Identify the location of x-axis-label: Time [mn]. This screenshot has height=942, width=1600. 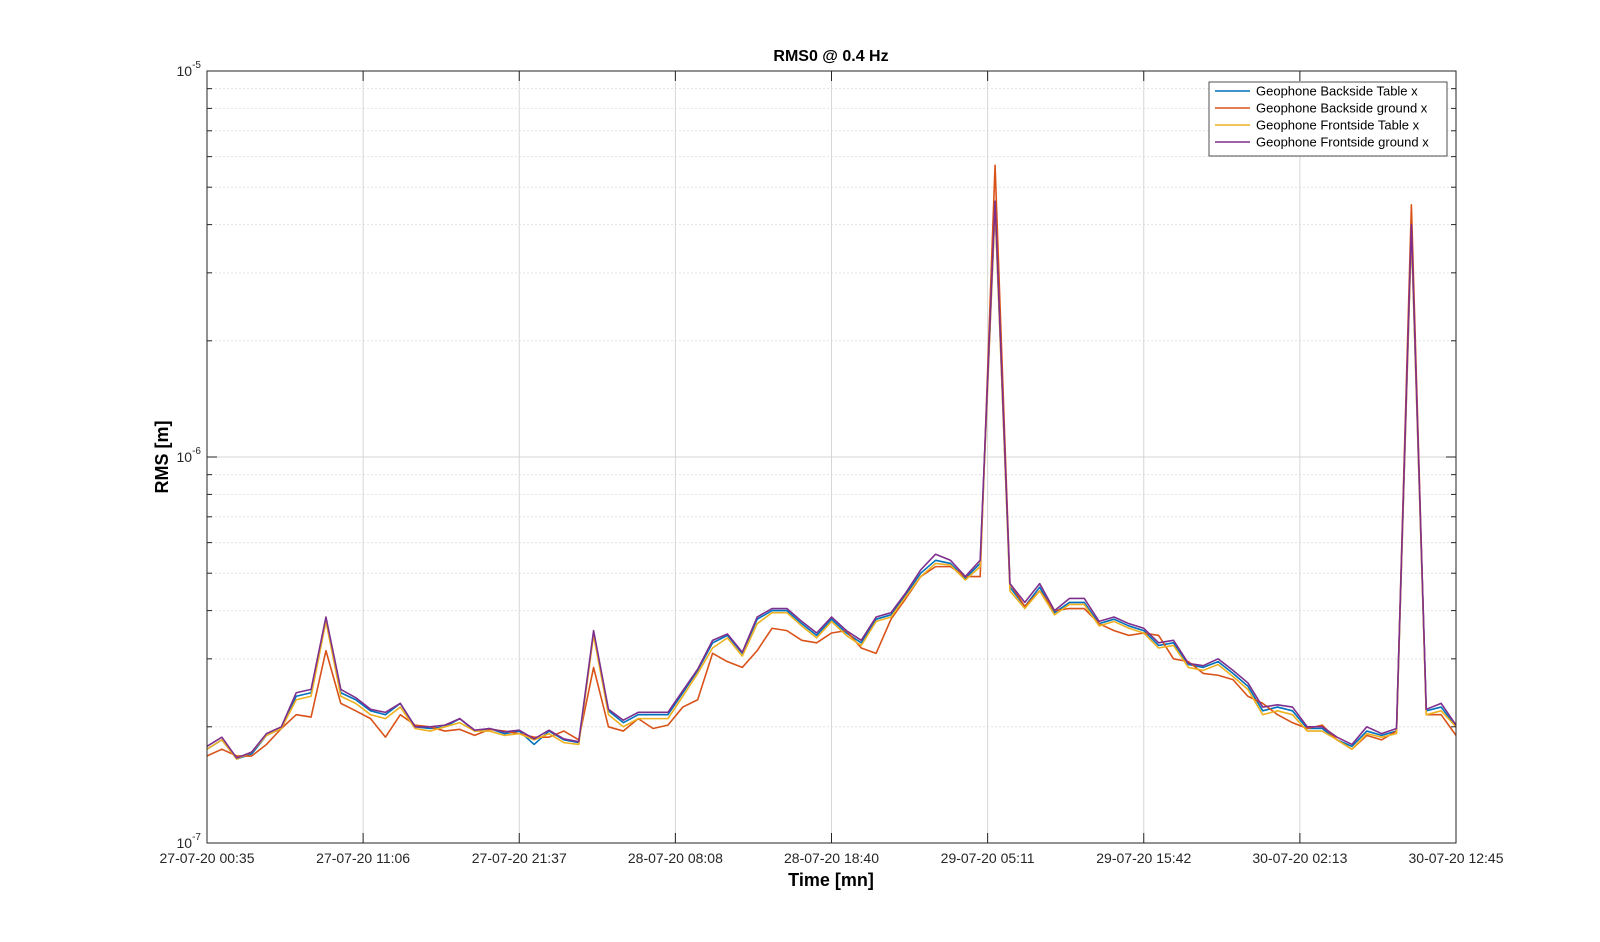
(831, 880).